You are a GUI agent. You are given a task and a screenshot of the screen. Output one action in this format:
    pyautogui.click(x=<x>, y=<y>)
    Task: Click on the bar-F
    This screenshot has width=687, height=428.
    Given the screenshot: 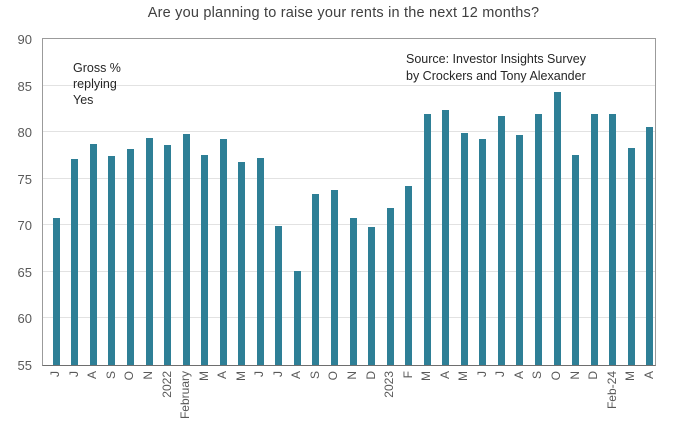 What is the action you would take?
    pyautogui.click(x=409, y=275)
    